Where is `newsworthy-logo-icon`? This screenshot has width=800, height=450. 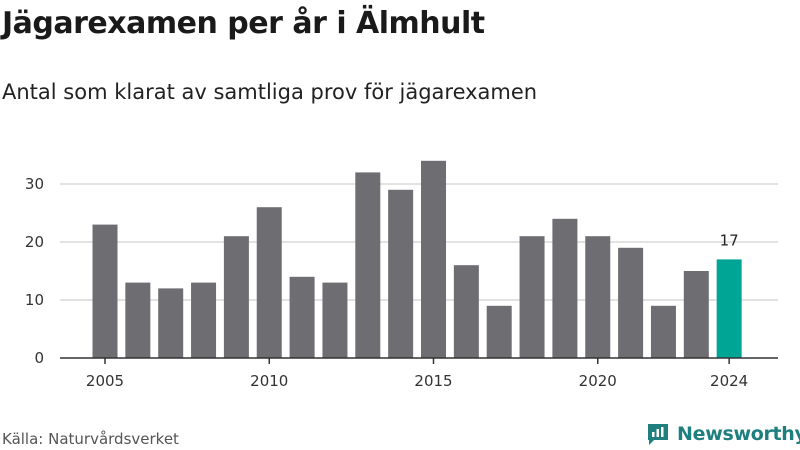 newsworthy-logo-icon is located at coordinates (658, 434).